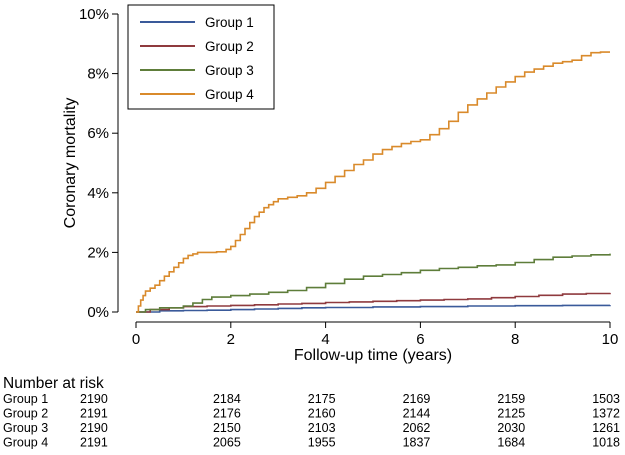 The width and height of the screenshot is (625, 455). What do you see at coordinates (25, 428) in the screenshot?
I see `risk-row-label: Group 3` at bounding box center [25, 428].